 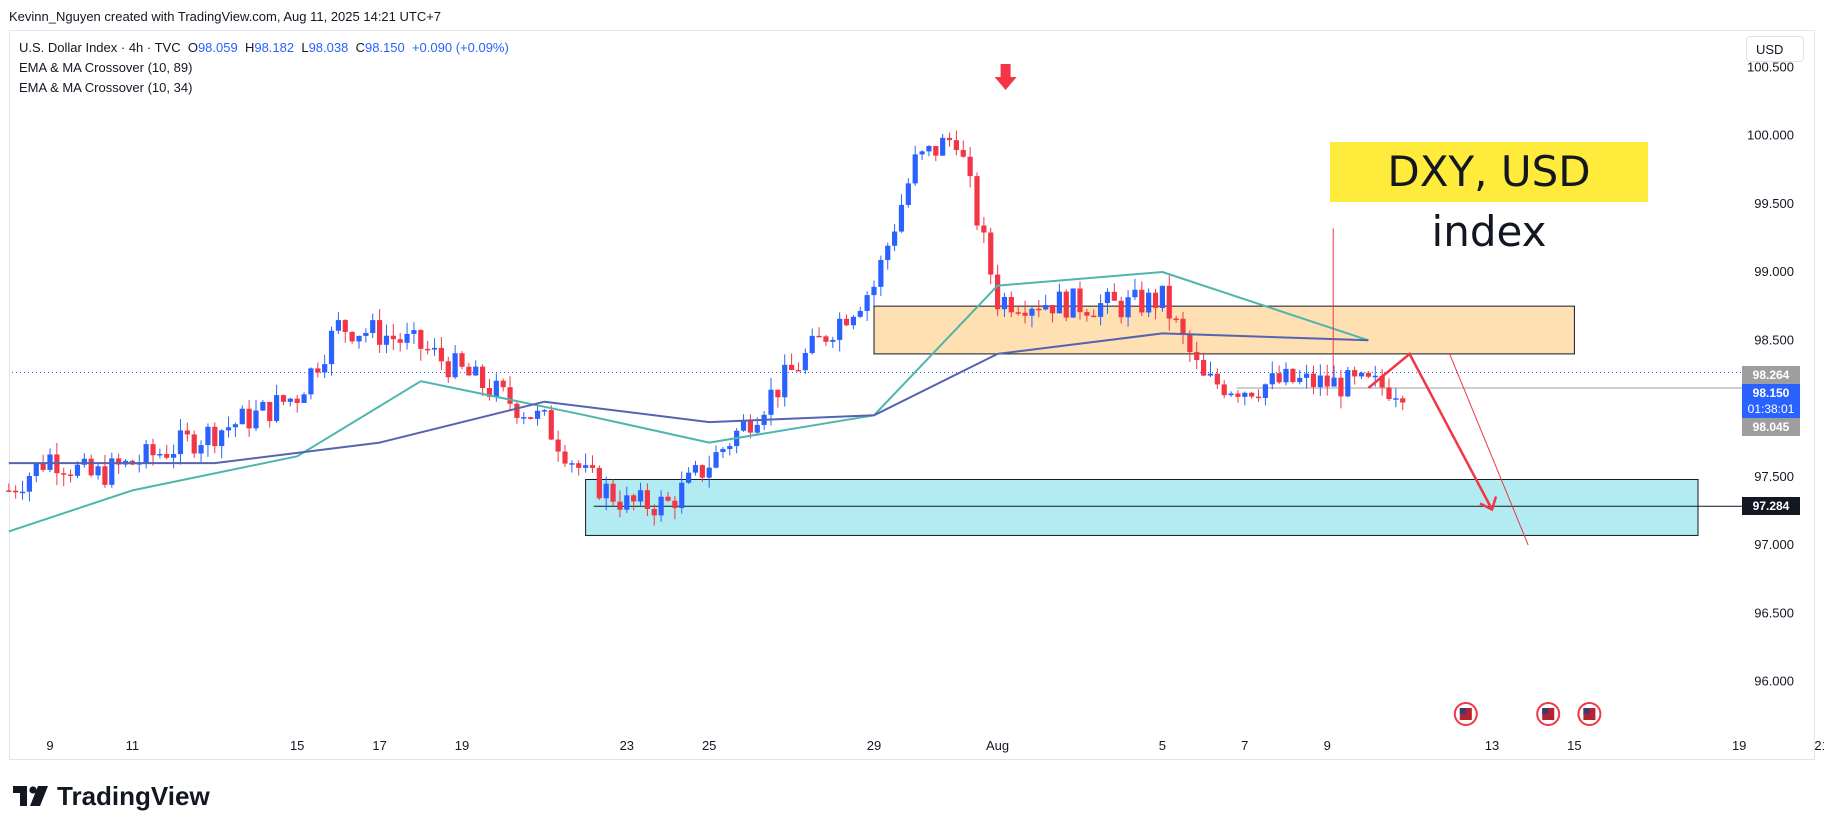 What do you see at coordinates (997, 745) in the screenshot?
I see `x-tick-label: Aug` at bounding box center [997, 745].